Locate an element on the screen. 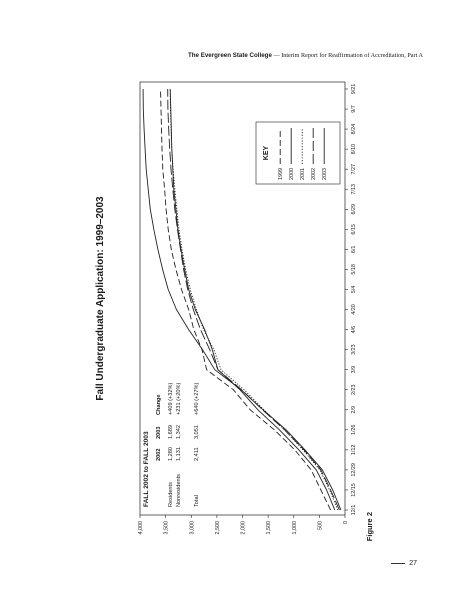 The image size is (463, 599). date-tick-label: 4/6 is located at coordinates (354, 330).